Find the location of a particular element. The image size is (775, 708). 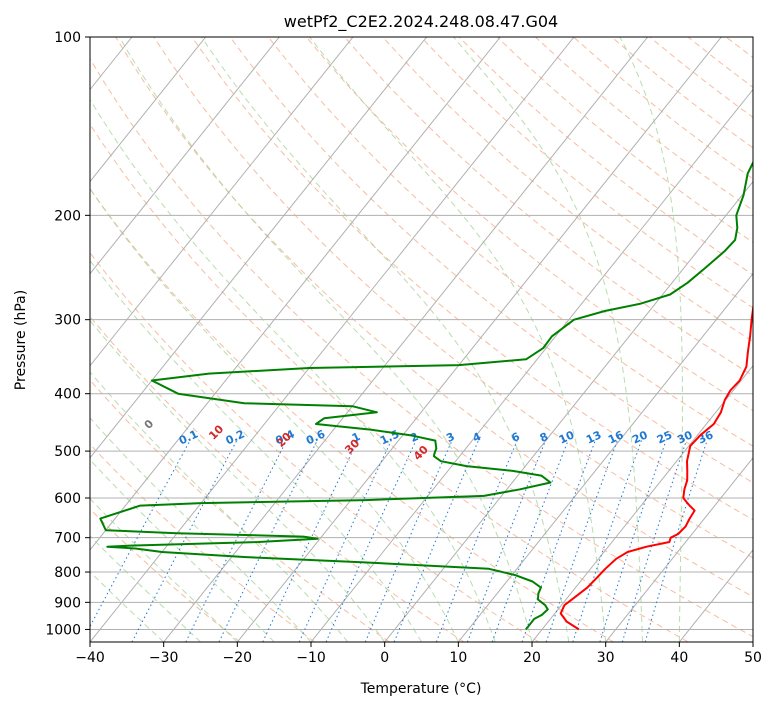

x-tick-label: 40 is located at coordinates (679, 658).